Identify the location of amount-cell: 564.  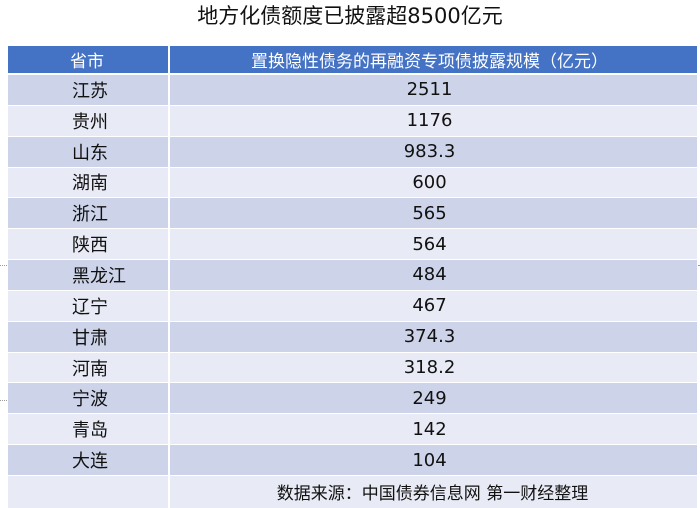
(429, 244).